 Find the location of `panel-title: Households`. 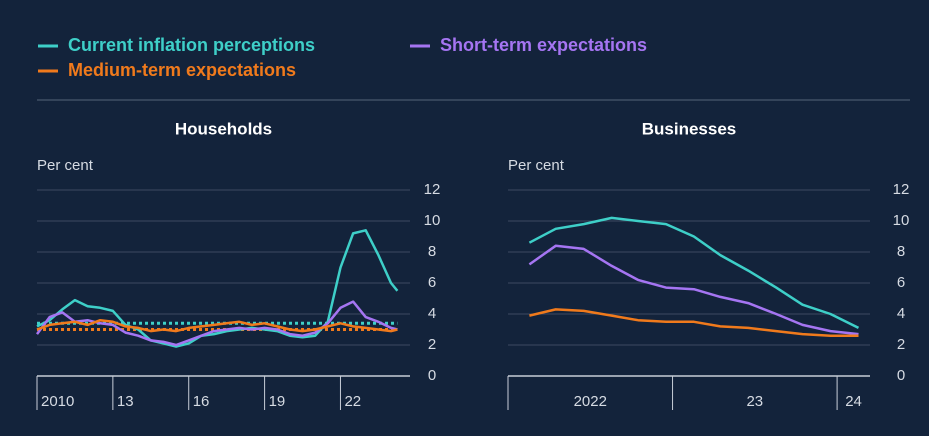

panel-title: Households is located at coordinates (223, 128).